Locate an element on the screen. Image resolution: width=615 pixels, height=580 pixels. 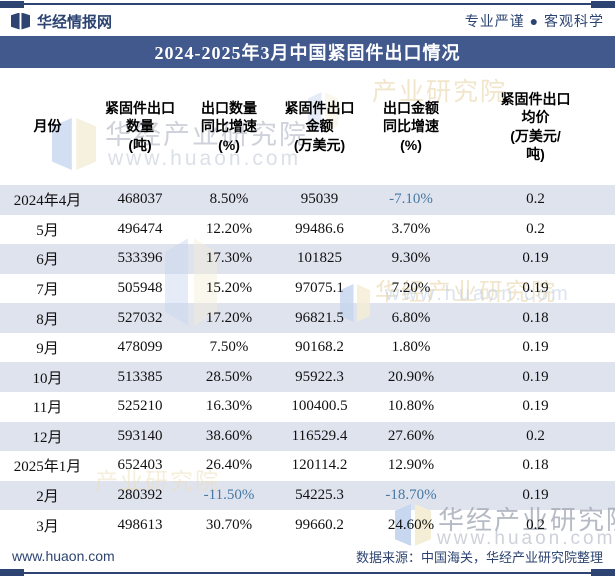
bottom-rule-cap-left is located at coordinates (12, 572).